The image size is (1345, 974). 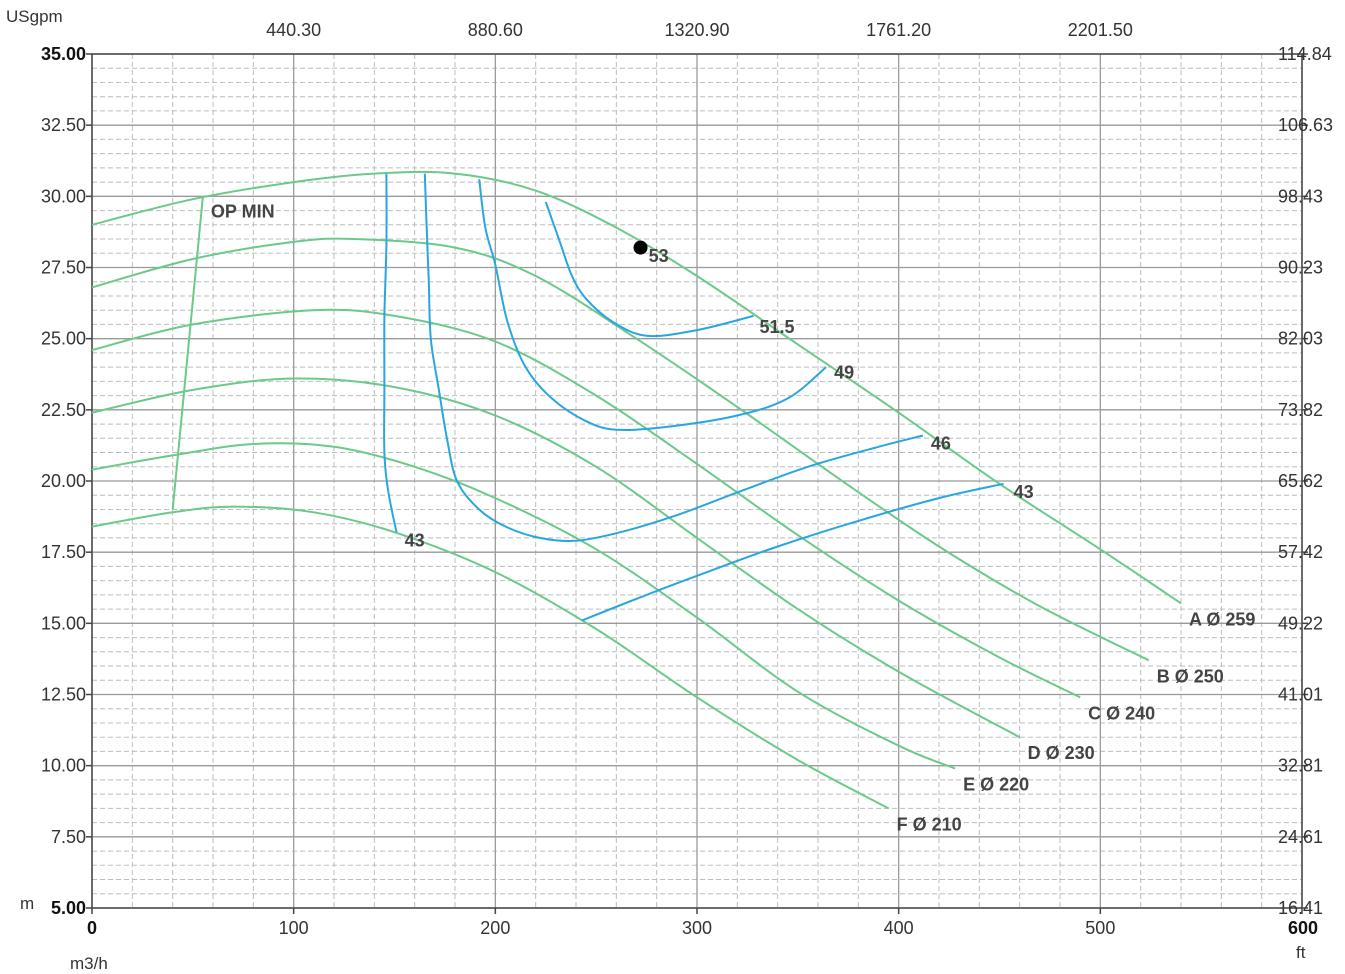 I want to click on y-tick-label: 10.00, so click(x=63, y=766).